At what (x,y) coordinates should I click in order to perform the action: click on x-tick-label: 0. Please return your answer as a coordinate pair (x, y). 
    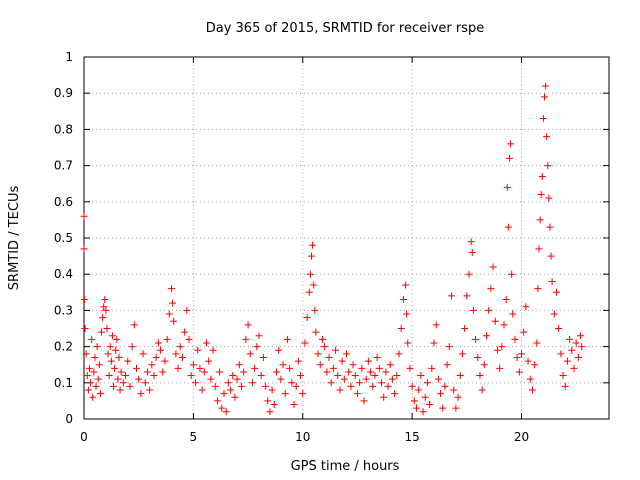
    Looking at the image, I should click on (84, 437).